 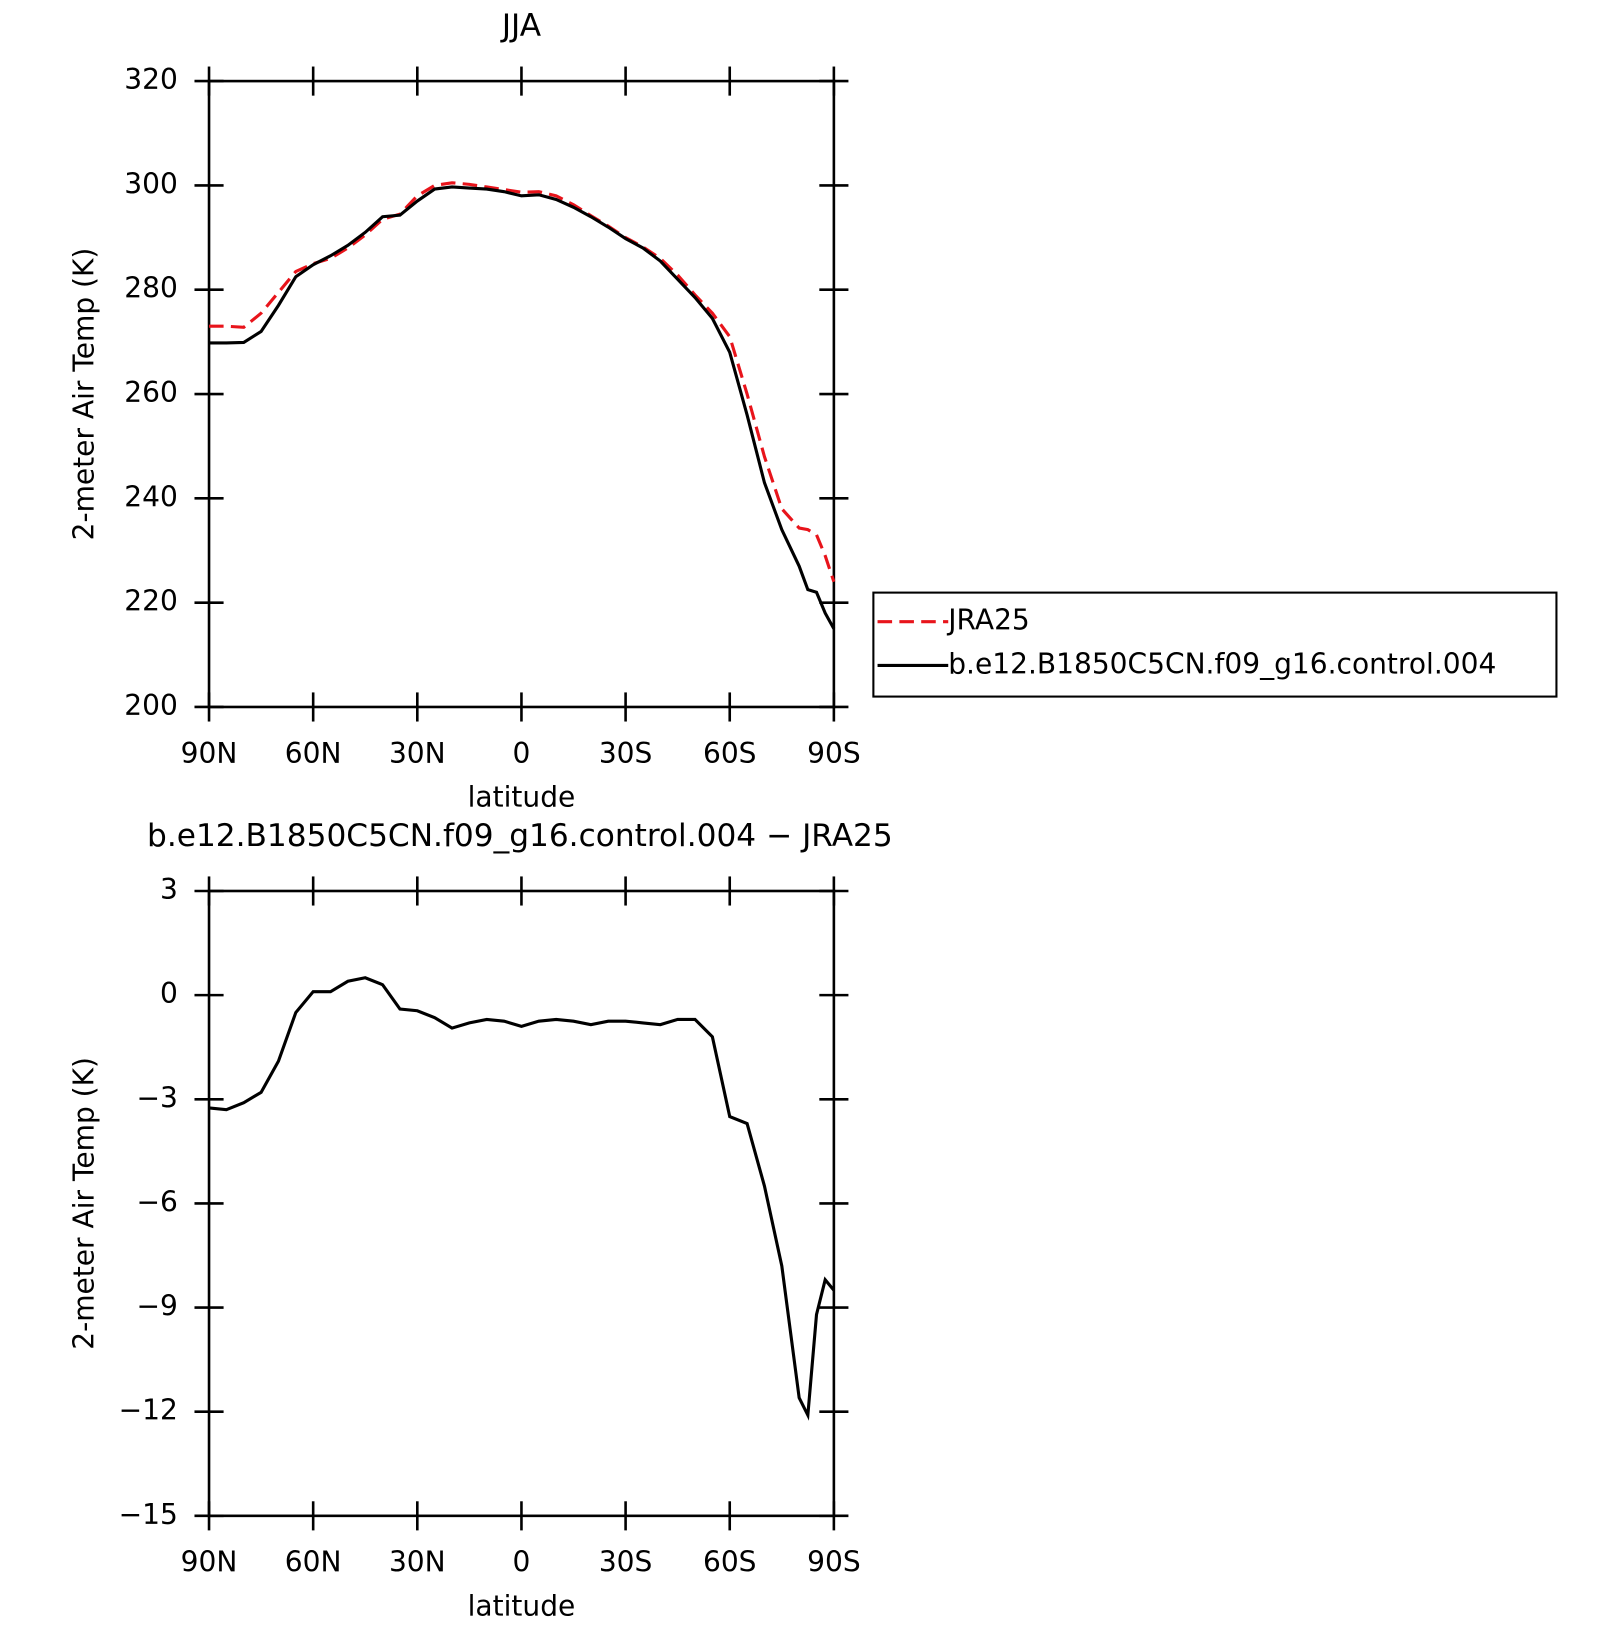 What do you see at coordinates (151, 79) in the screenshot?
I see `y-tick-label: 320` at bounding box center [151, 79].